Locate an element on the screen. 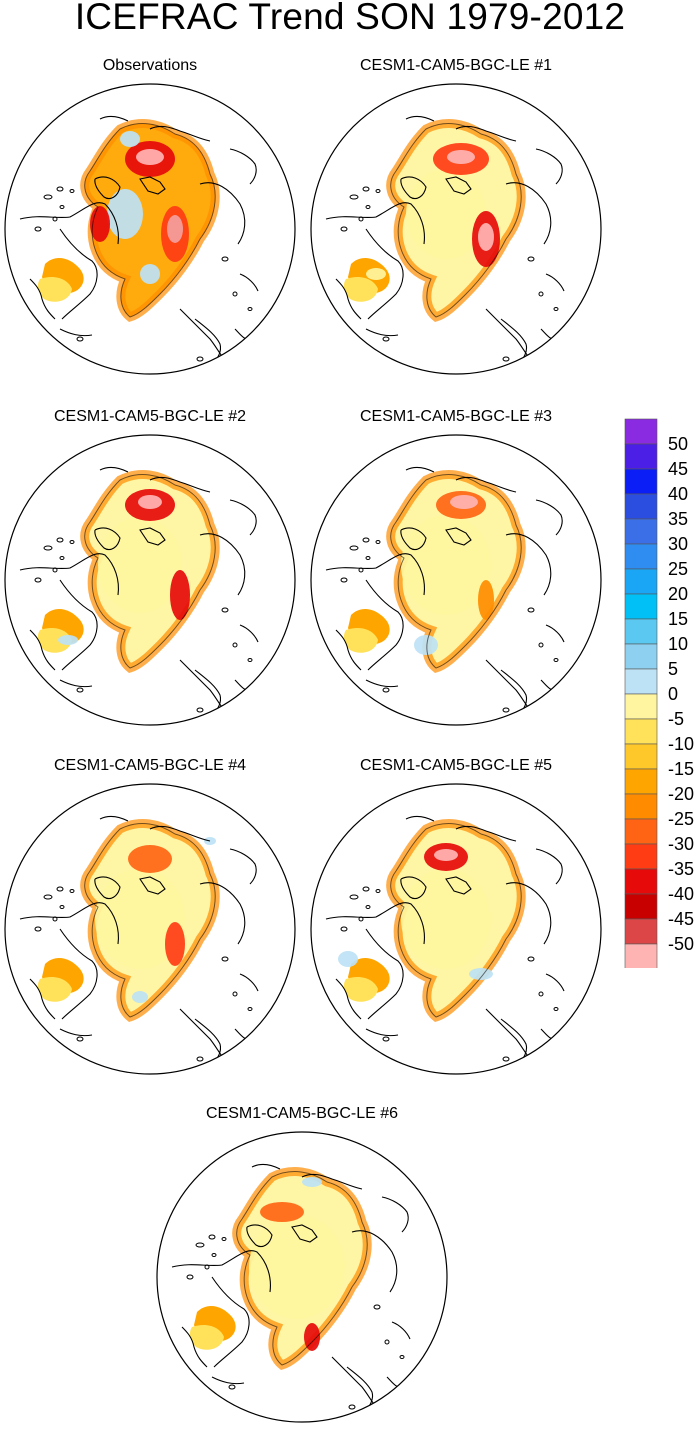 This screenshot has width=700, height=1455. map-panel-member-1: CESM1-CAM5-BGC-LE #1 is located at coordinates (456, 232).